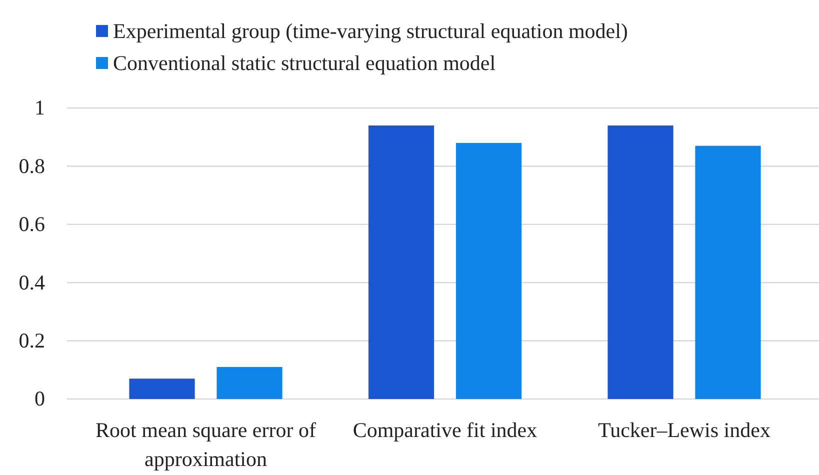  Describe the element at coordinates (31, 166) in the screenshot. I see `y-tick-label: 0.8` at that location.